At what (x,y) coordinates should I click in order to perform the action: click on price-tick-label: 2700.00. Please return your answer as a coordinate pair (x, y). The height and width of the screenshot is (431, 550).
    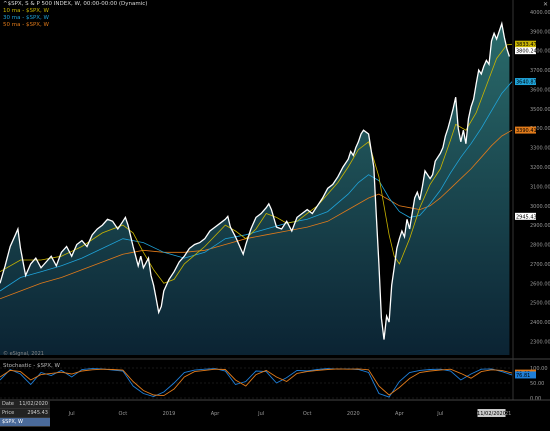
    Looking at the image, I should click on (540, 265).